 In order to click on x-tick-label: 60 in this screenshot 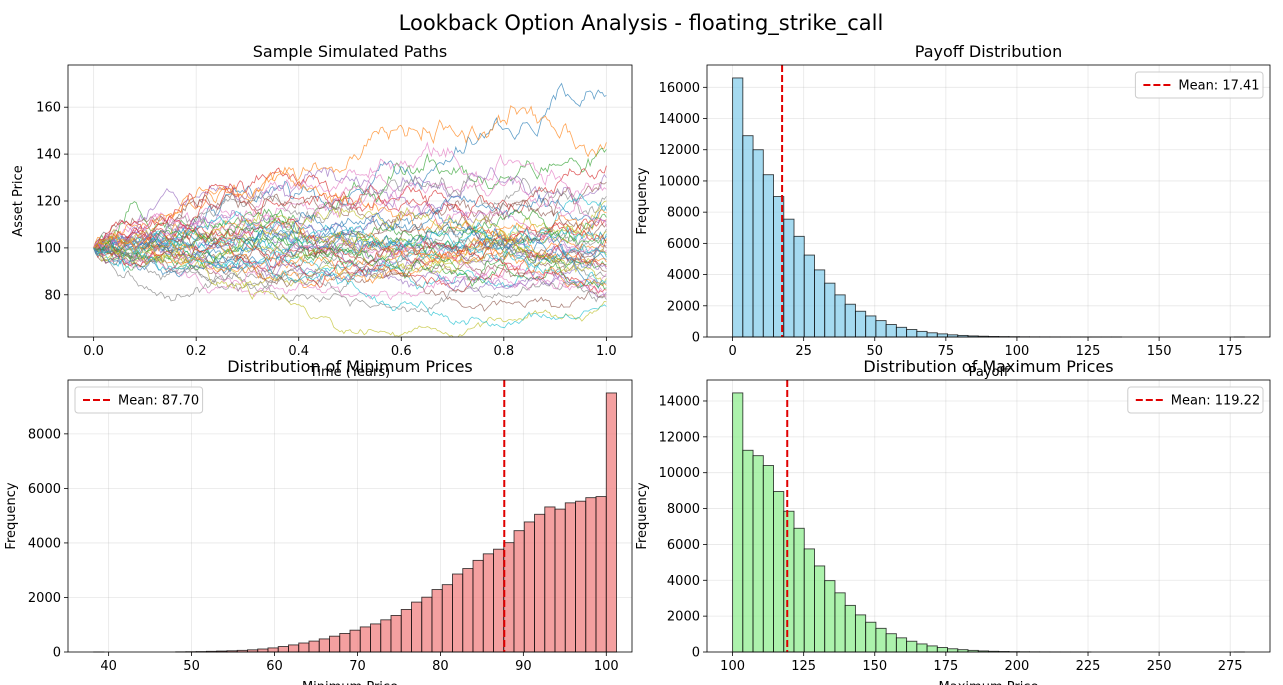, I will do `click(274, 666)`.